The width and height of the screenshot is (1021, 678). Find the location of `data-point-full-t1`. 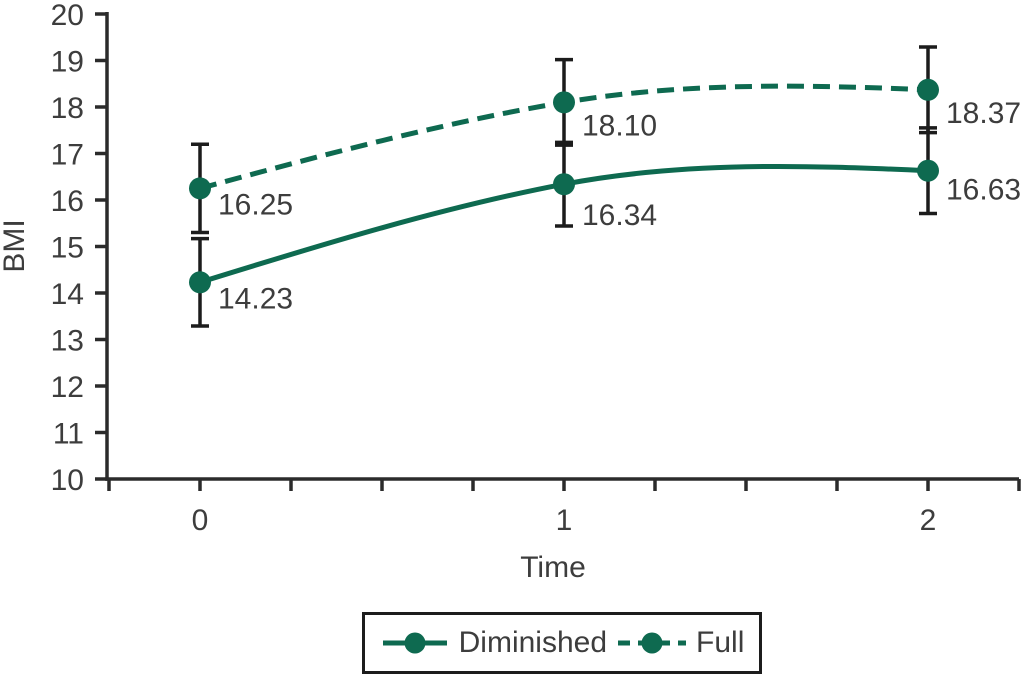

data-point-full-t1 is located at coordinates (564, 102).